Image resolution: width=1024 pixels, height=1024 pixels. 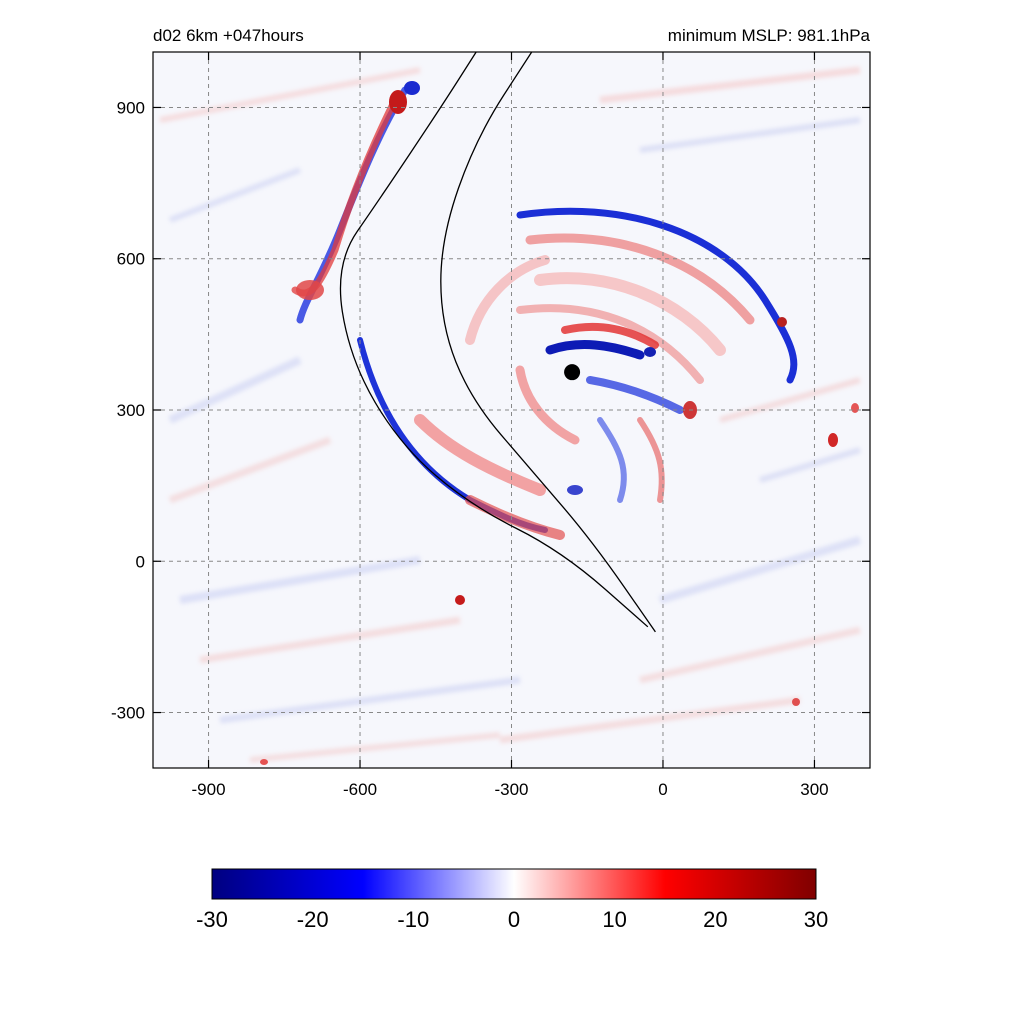 What do you see at coordinates (212, 919) in the screenshot?
I see `colorbar-tick-label: -30` at bounding box center [212, 919].